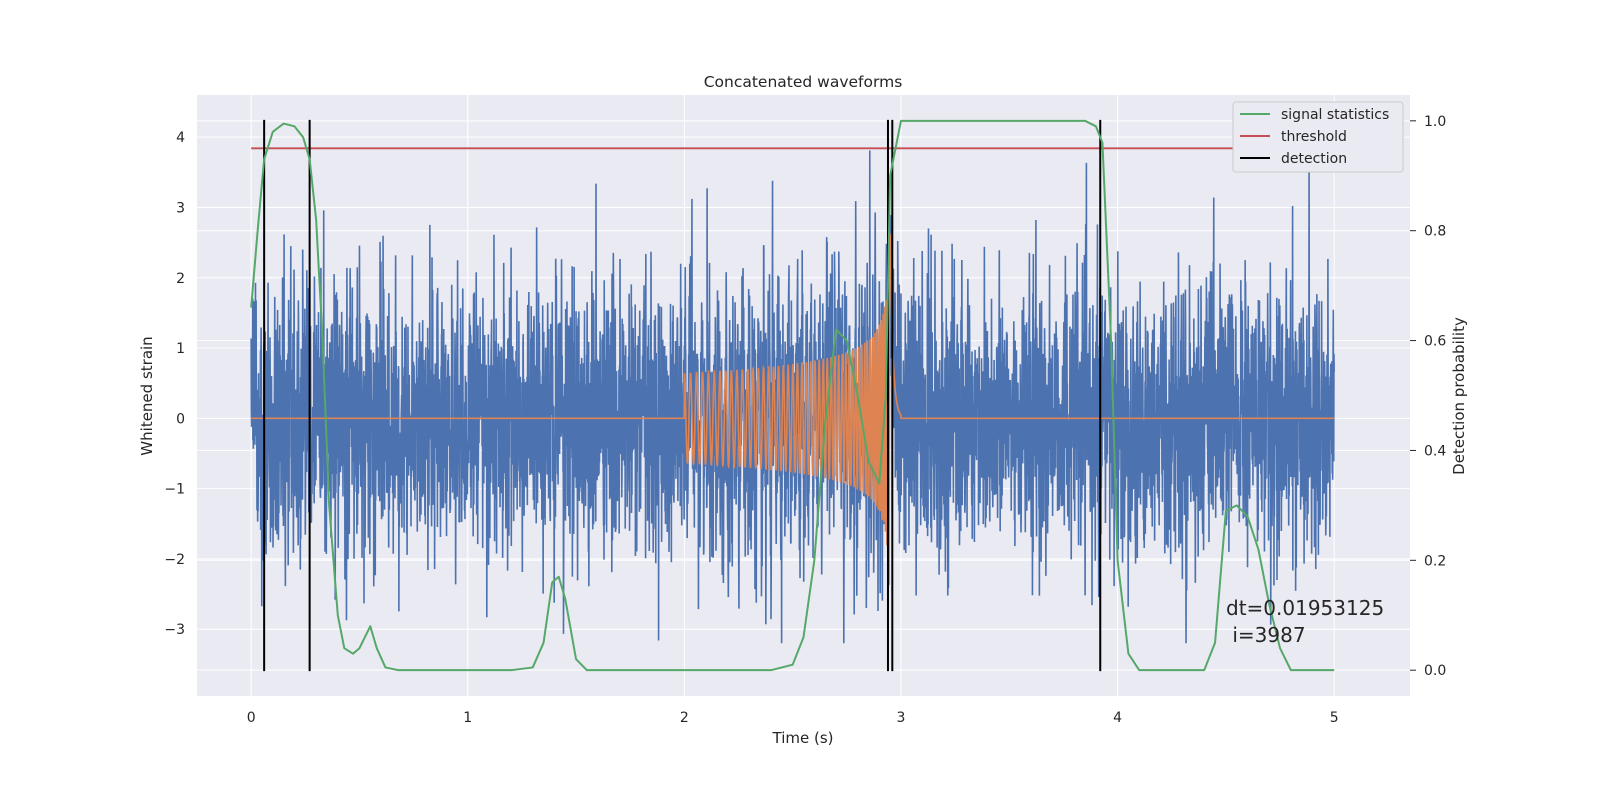  What do you see at coordinates (1305, 608) in the screenshot?
I see `annotation-dt: dt=0.01953125` at bounding box center [1305, 608].